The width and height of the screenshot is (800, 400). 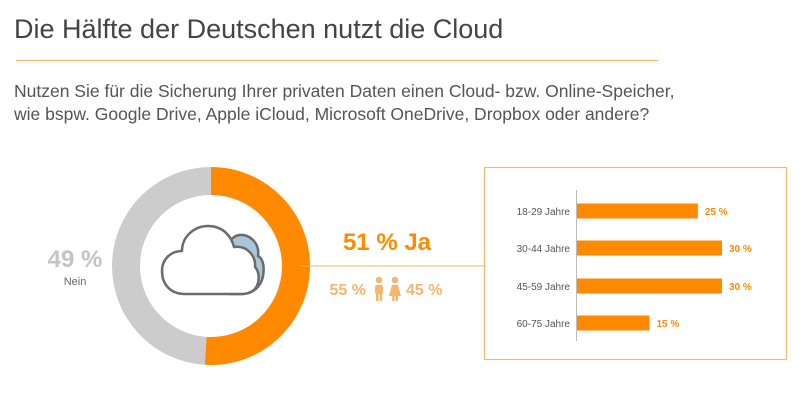 I want to click on cloud-icon, so click(x=212, y=260).